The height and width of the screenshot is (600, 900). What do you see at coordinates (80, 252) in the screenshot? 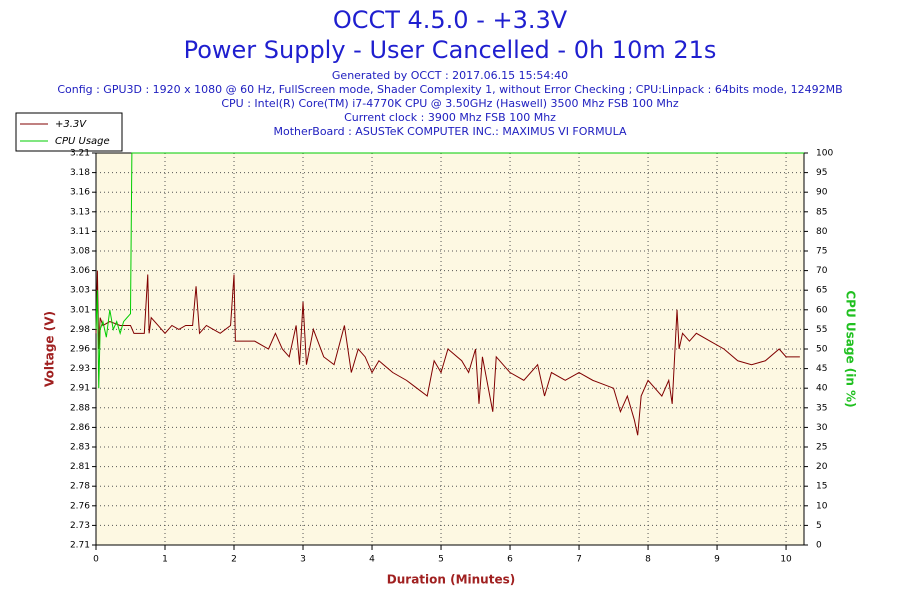
I see `y-tick-label: 3.08` at bounding box center [80, 252].